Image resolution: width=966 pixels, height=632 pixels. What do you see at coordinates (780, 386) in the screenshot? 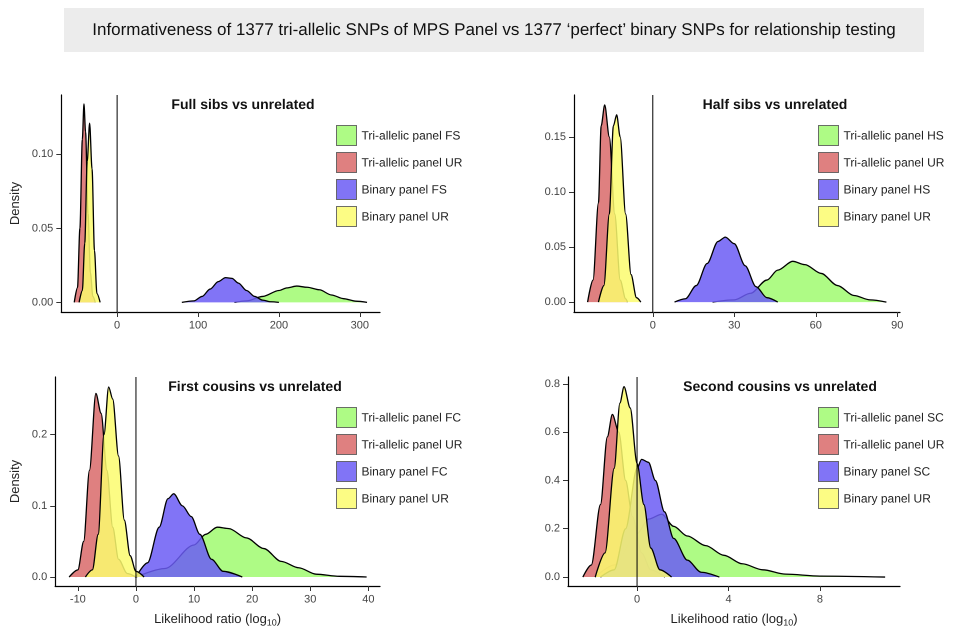
I see `chart-title: Second cousins vs unrelated` at bounding box center [780, 386].